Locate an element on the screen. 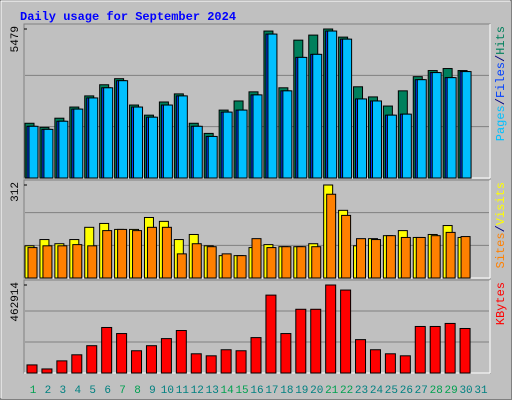  x-tick-label: 7 is located at coordinates (122, 391).